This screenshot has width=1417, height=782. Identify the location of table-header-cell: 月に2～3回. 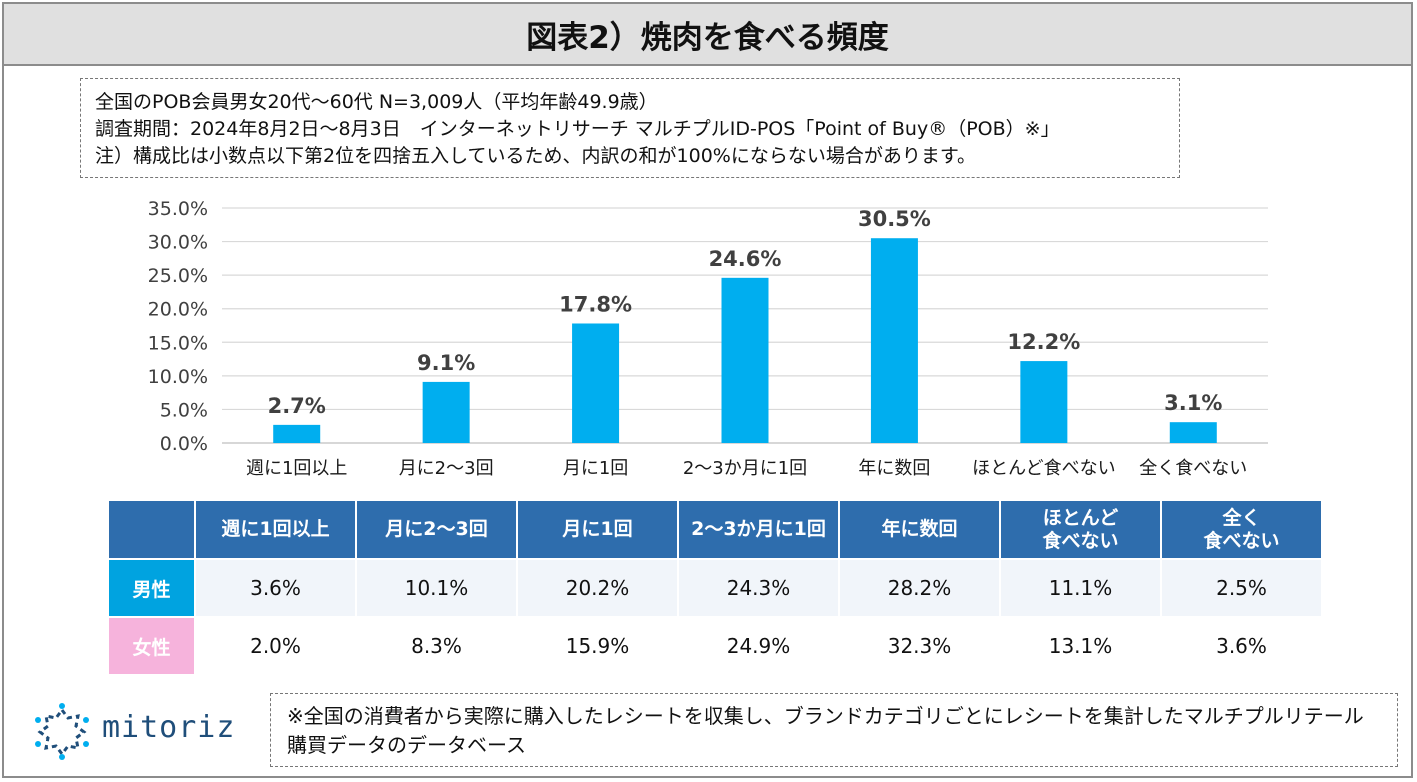
(436, 529).